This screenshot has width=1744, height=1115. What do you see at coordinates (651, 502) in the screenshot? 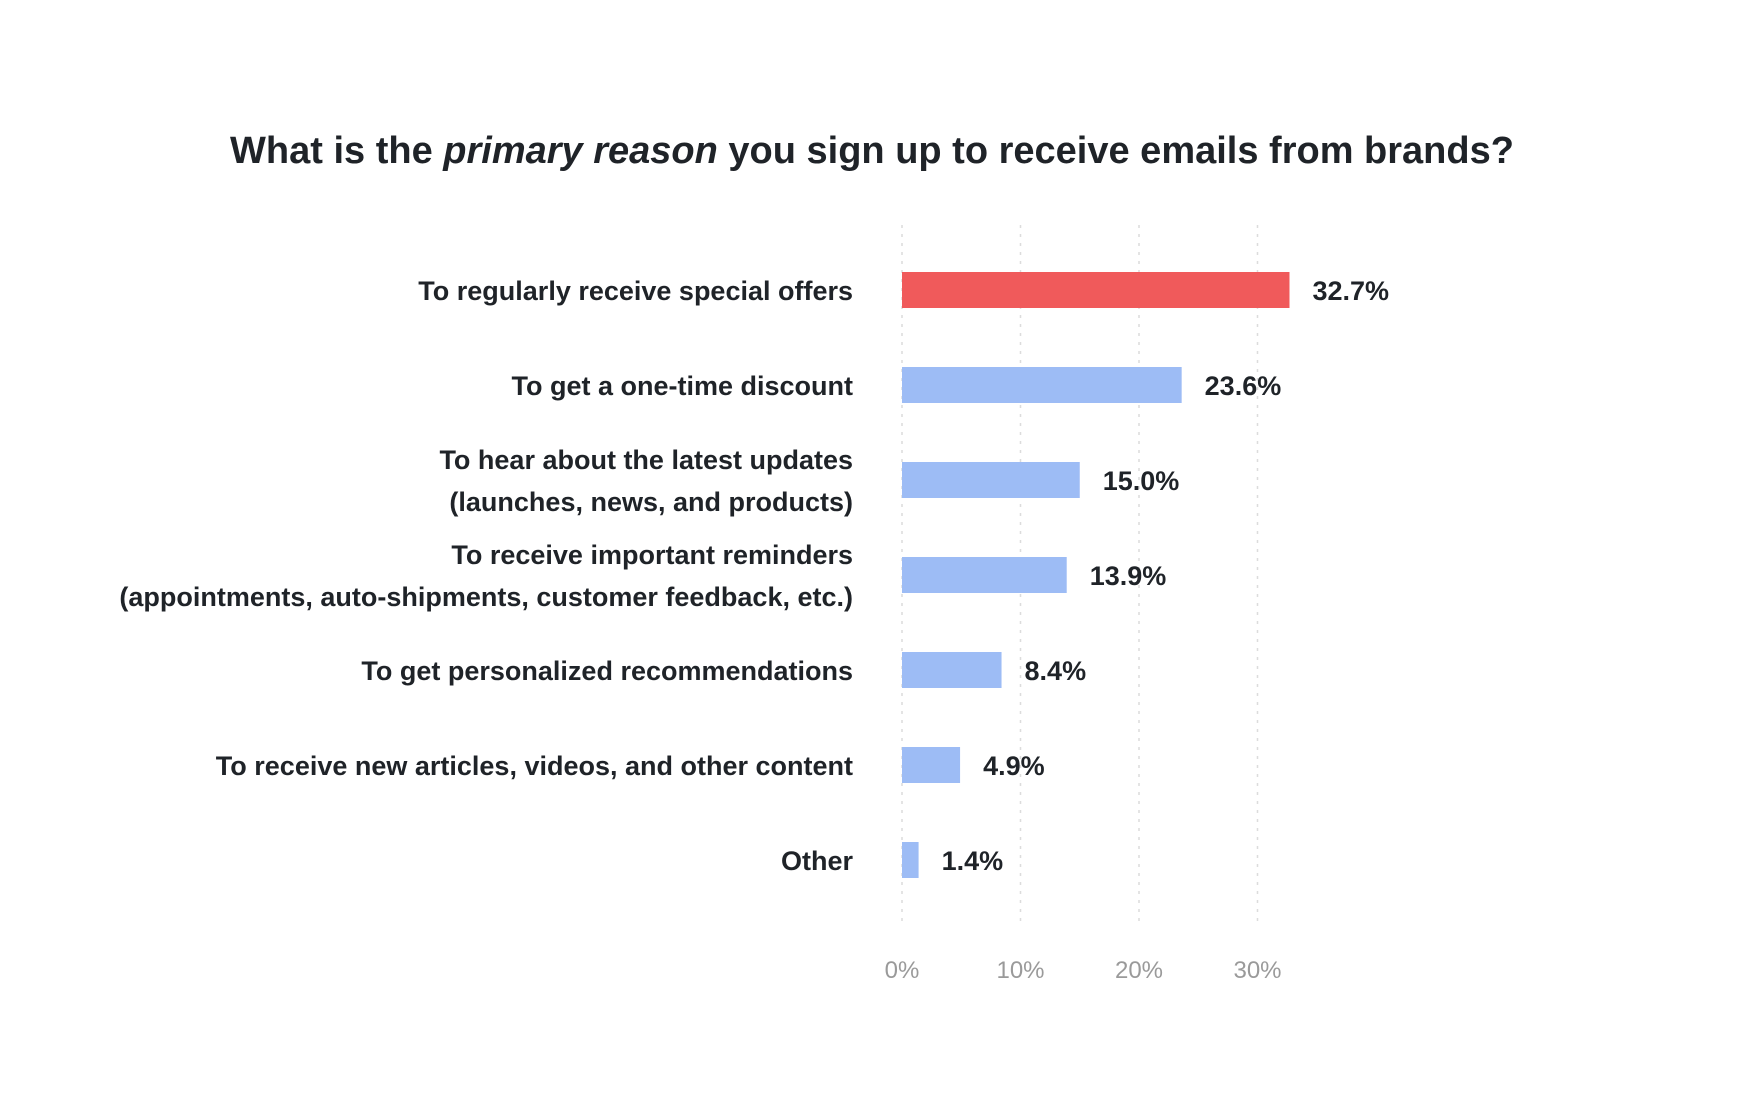
I see `category-label-3-line-2: (launches, news, and products)` at bounding box center [651, 502].